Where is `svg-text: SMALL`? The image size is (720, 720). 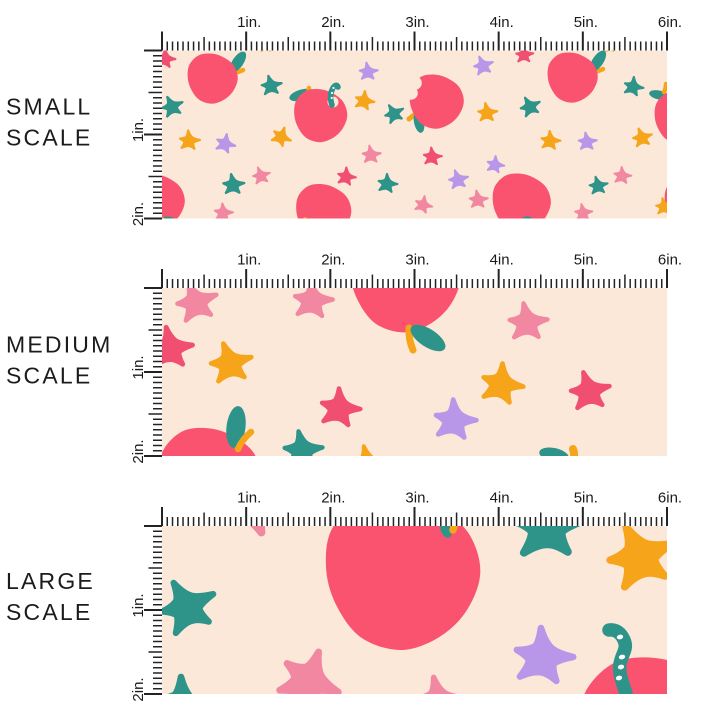
svg-text: SMALL is located at coordinates (49, 107).